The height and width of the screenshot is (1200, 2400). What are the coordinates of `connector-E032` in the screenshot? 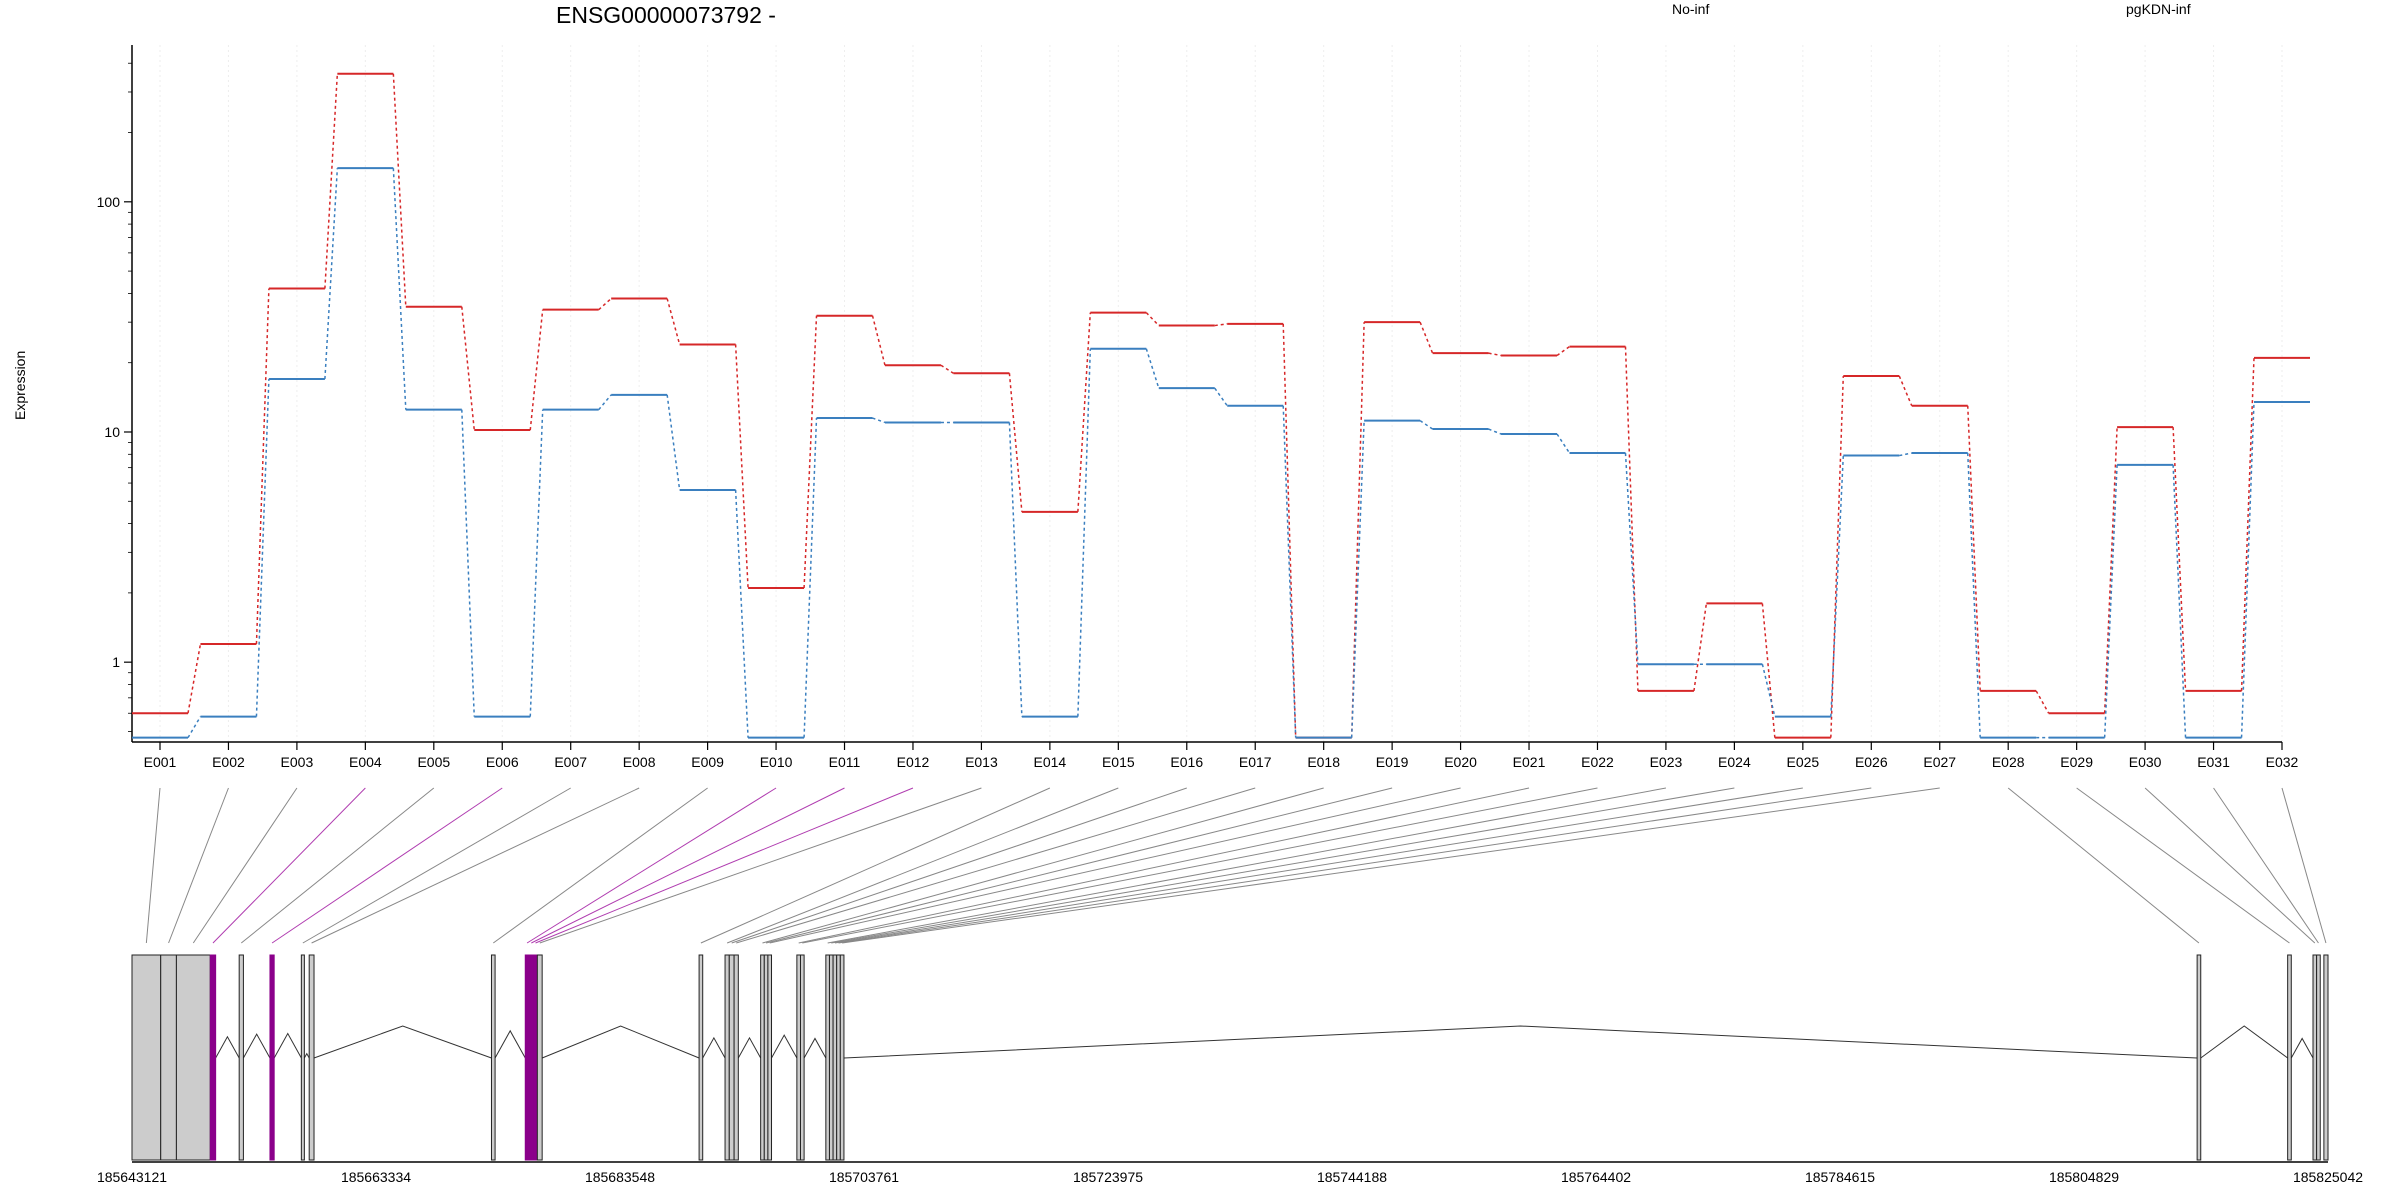 It's located at (2304, 865).